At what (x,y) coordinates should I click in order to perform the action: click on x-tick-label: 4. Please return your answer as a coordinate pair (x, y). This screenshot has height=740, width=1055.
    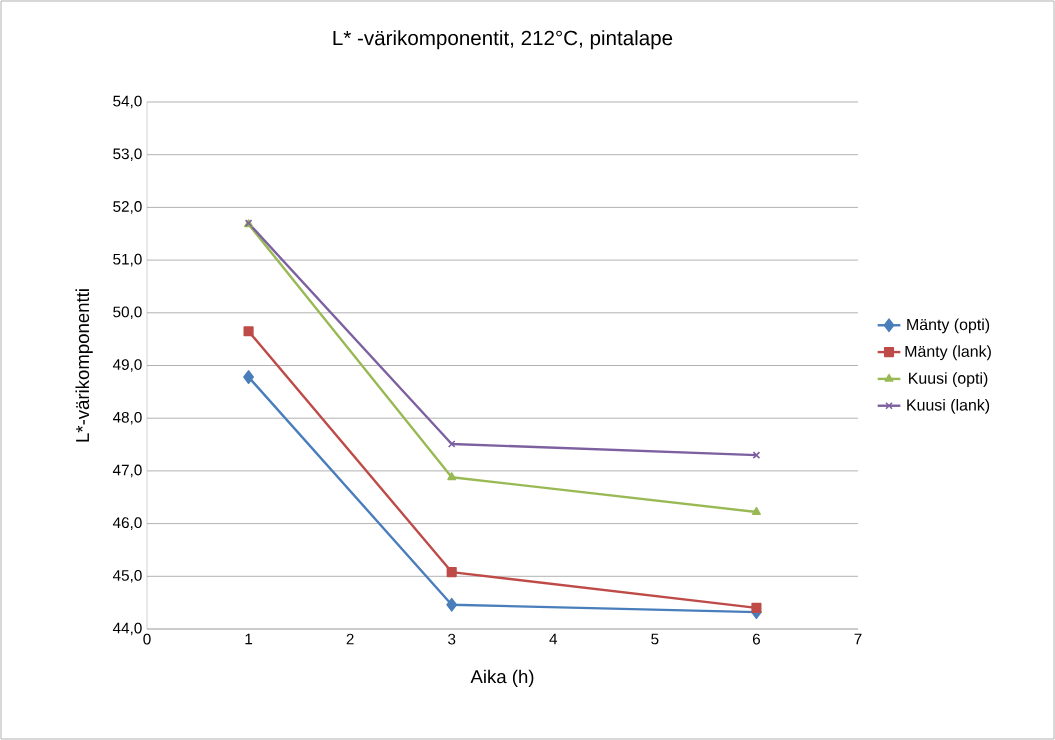
    Looking at the image, I should click on (553, 639).